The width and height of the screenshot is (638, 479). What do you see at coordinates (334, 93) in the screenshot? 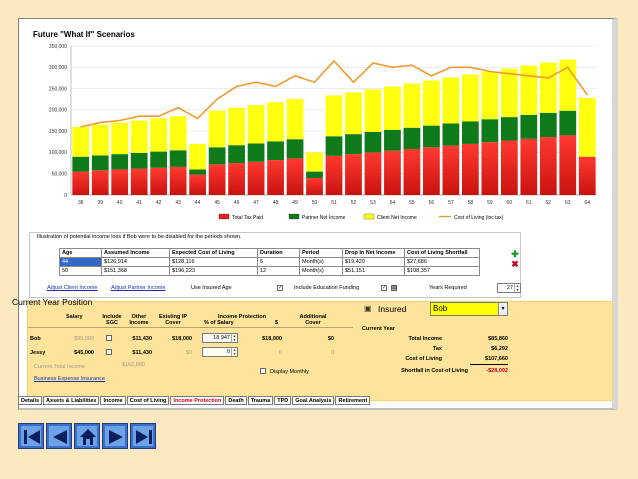
I see `line-cost-of-living` at bounding box center [334, 93].